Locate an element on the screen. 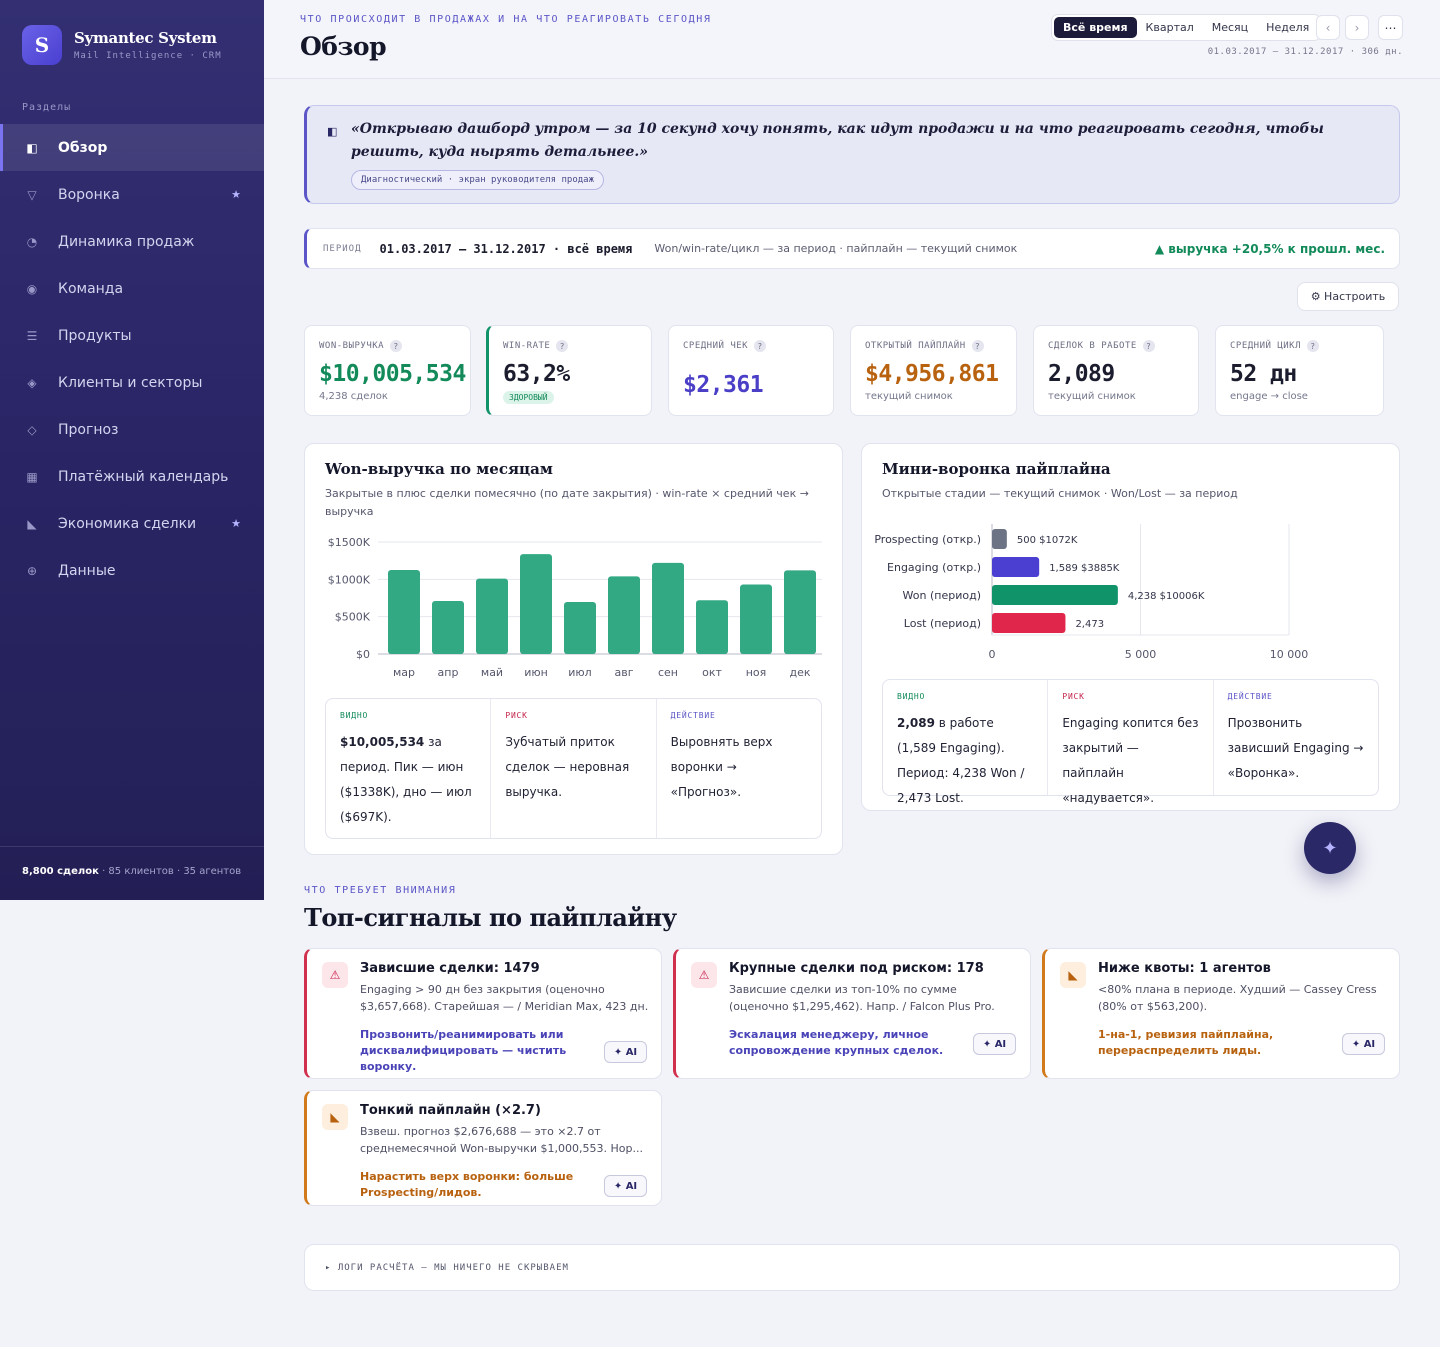 The width and height of the screenshot is (1440, 1347). sidebar-item-8: ◣ Экономика сделки ★ is located at coordinates (132, 523).